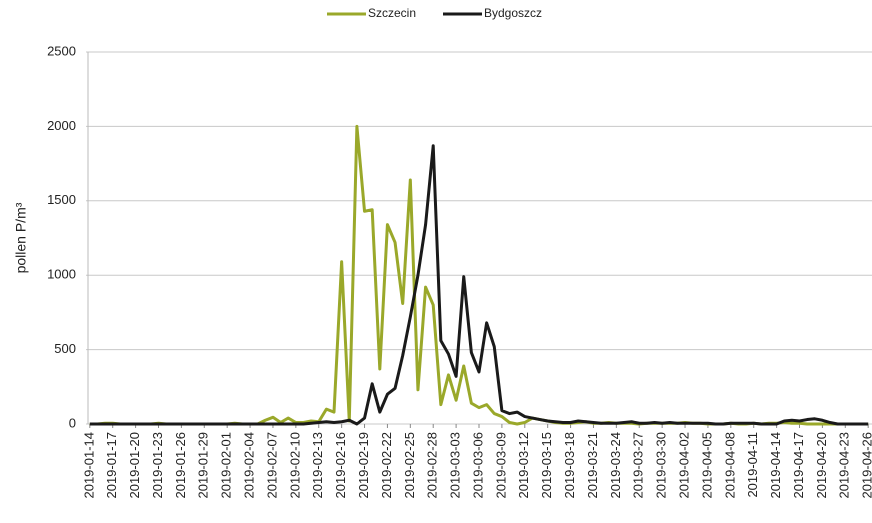 The image size is (872, 523). What do you see at coordinates (392, 13) in the screenshot?
I see `legend-label: Szczecin` at bounding box center [392, 13].